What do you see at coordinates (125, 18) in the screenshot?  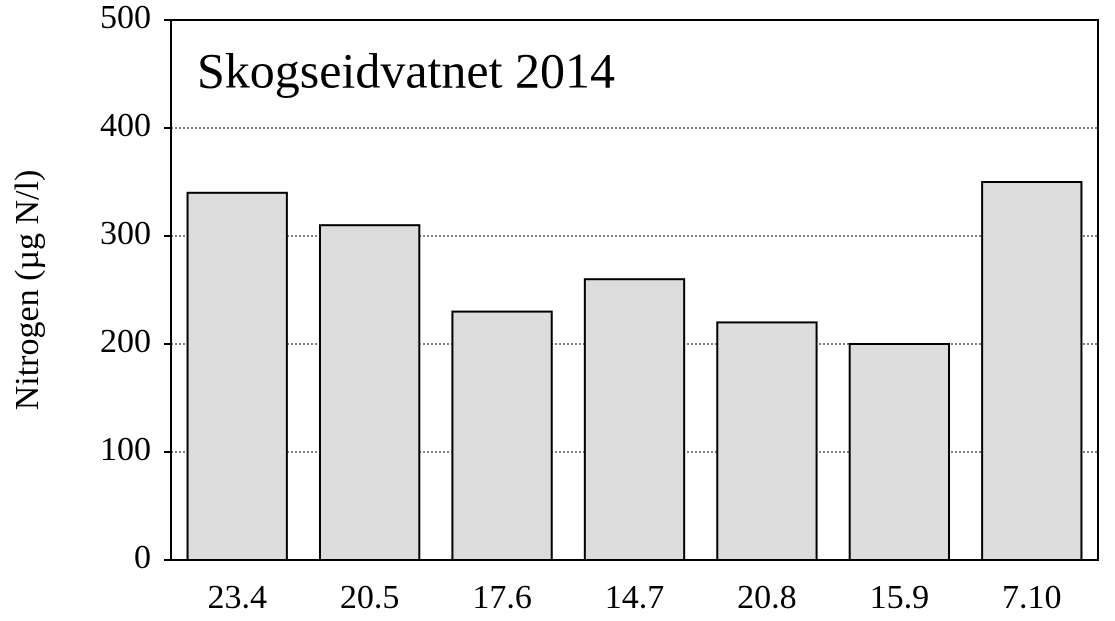 I see `y-tick-label: 500` at bounding box center [125, 18].